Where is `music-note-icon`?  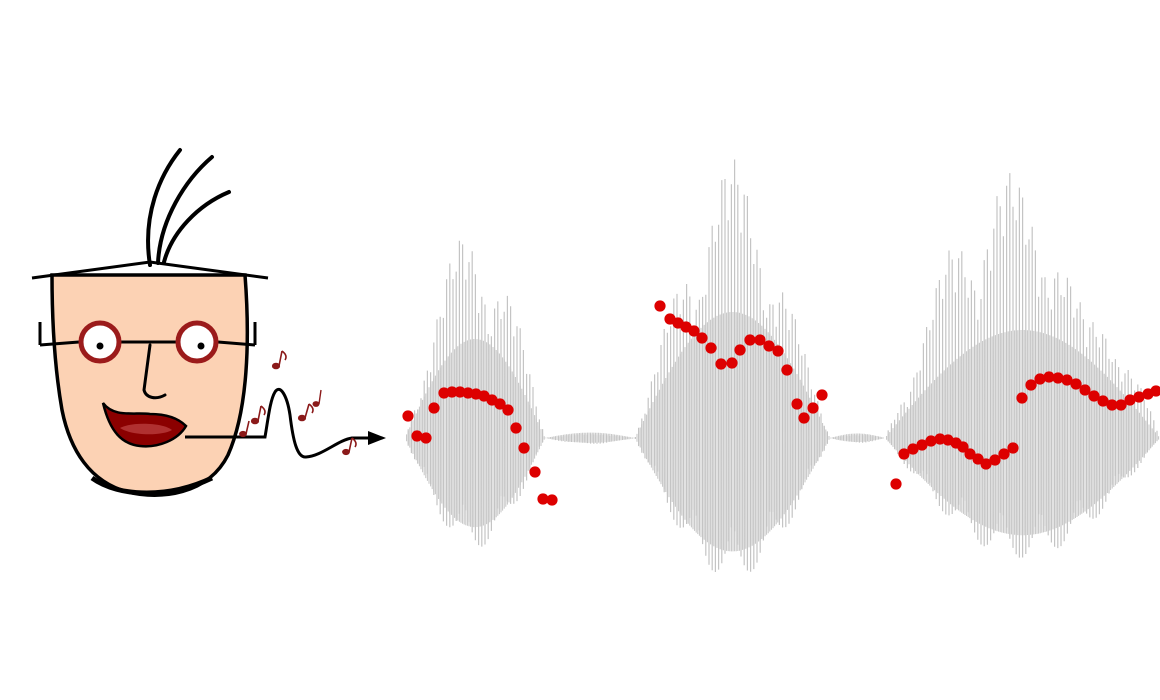
music-note-icon is located at coordinates (298, 403).